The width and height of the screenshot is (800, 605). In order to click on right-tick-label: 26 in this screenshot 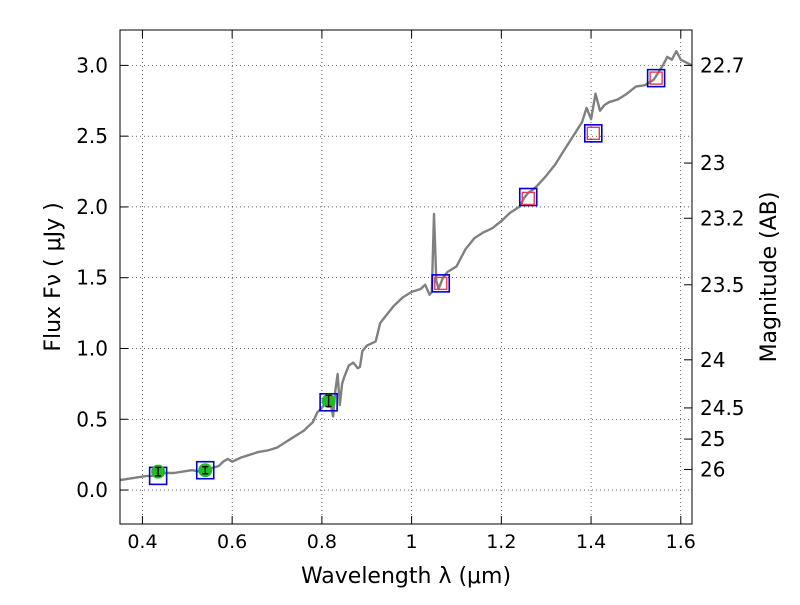, I will do `click(712, 470)`.